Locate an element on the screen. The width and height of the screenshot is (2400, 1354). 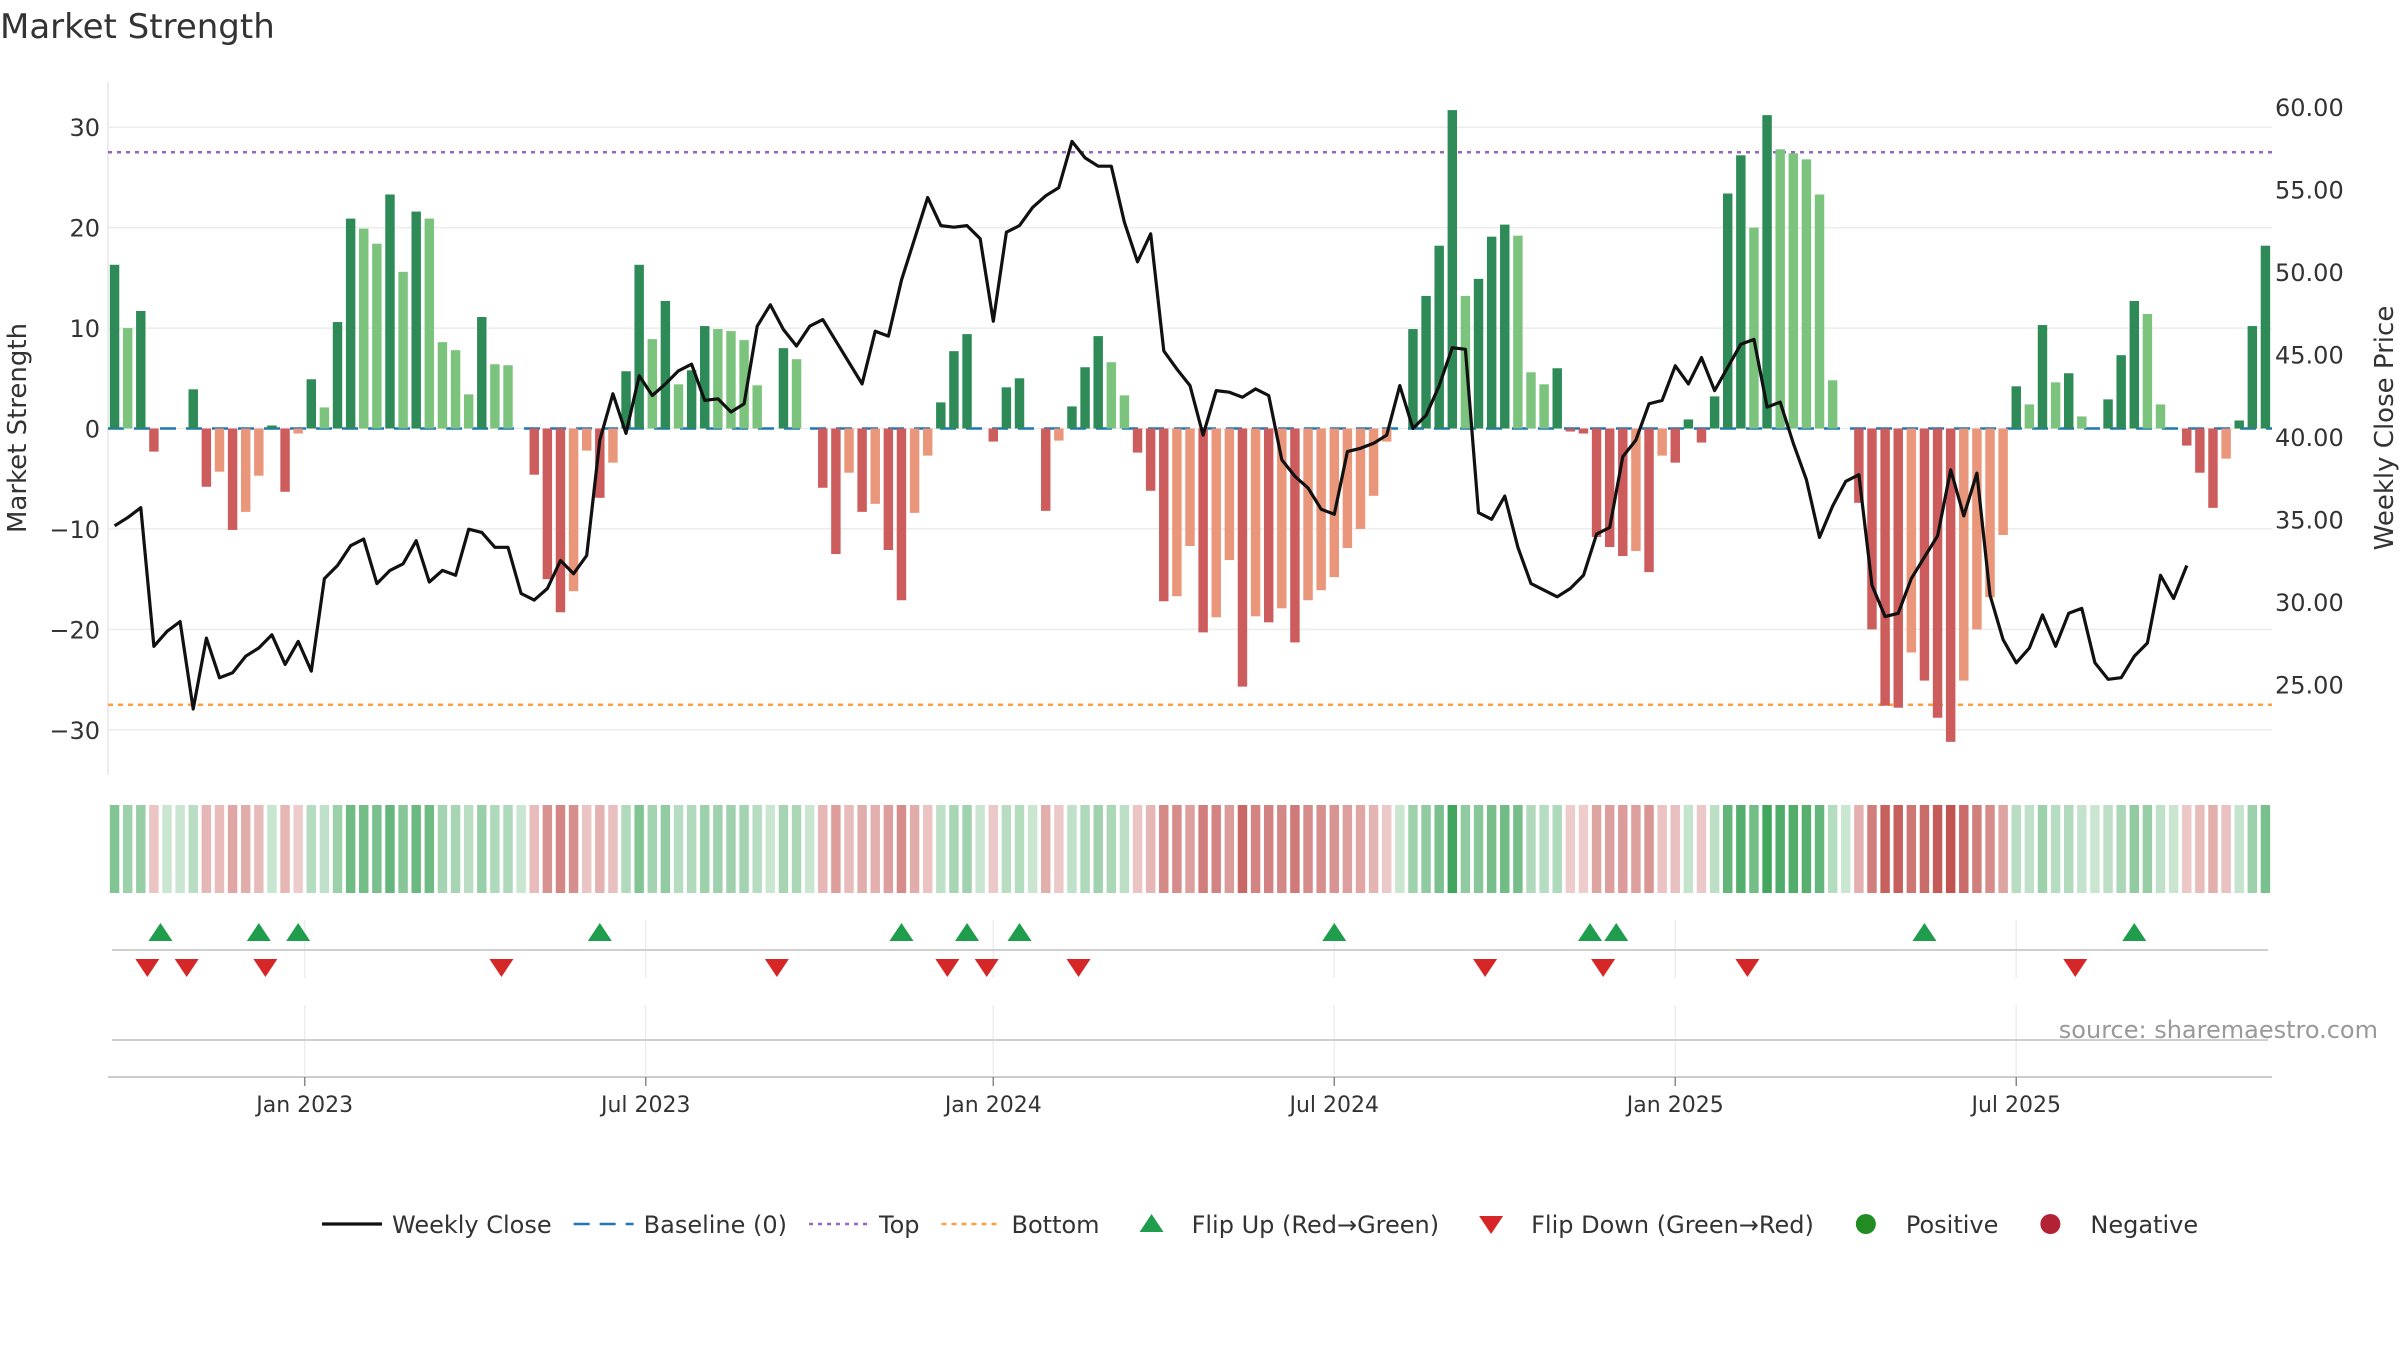
legend-item-0: Weekly Close is located at coordinates (437, 1225).